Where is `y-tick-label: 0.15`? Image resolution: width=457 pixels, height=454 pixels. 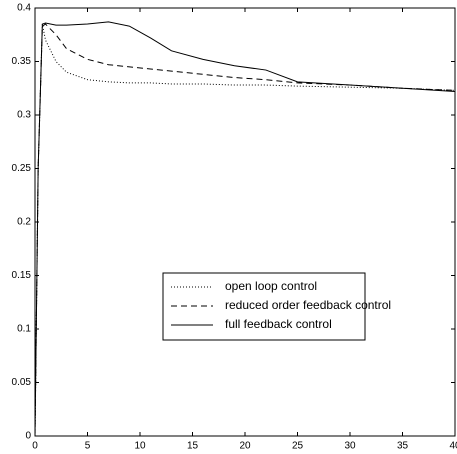 y-tick-label: 0.15 is located at coordinates (22, 275).